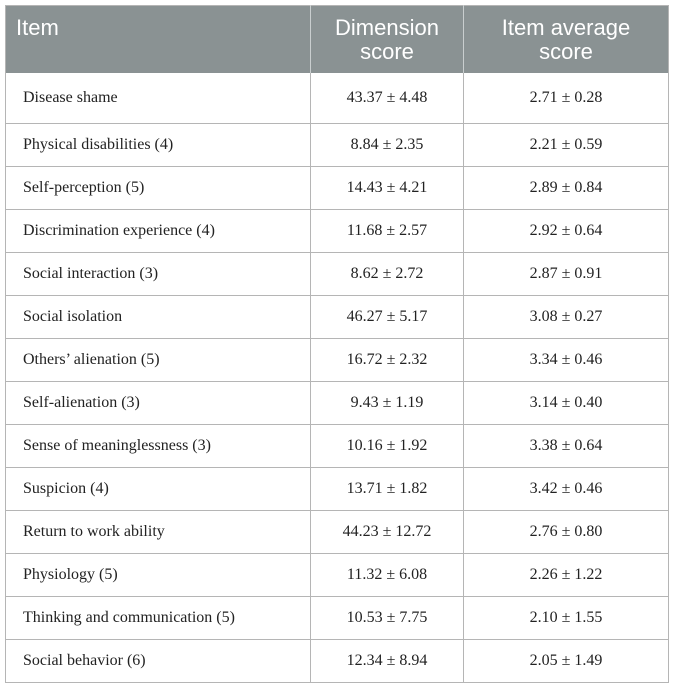 The image size is (673, 683). What do you see at coordinates (566, 360) in the screenshot?
I see `cell-item-average-score: 3.34 ± 0.46` at bounding box center [566, 360].